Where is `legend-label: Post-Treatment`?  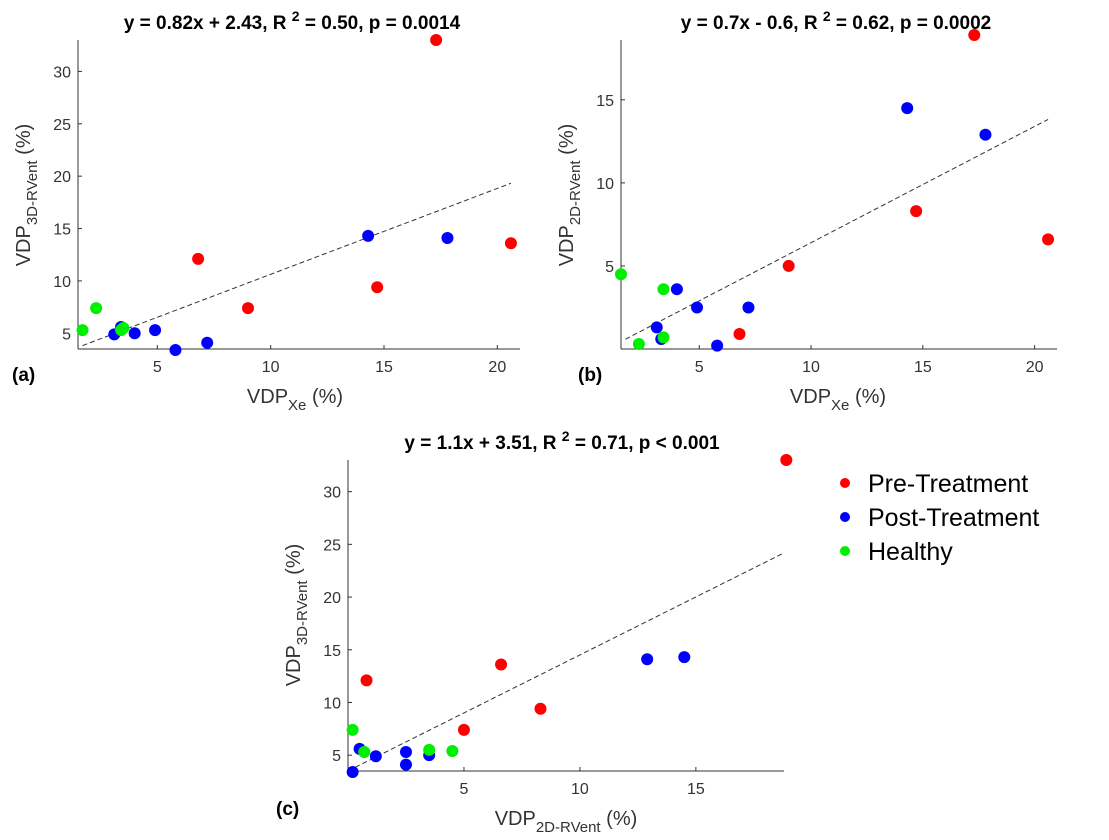 legend-label: Post-Treatment is located at coordinates (953, 518).